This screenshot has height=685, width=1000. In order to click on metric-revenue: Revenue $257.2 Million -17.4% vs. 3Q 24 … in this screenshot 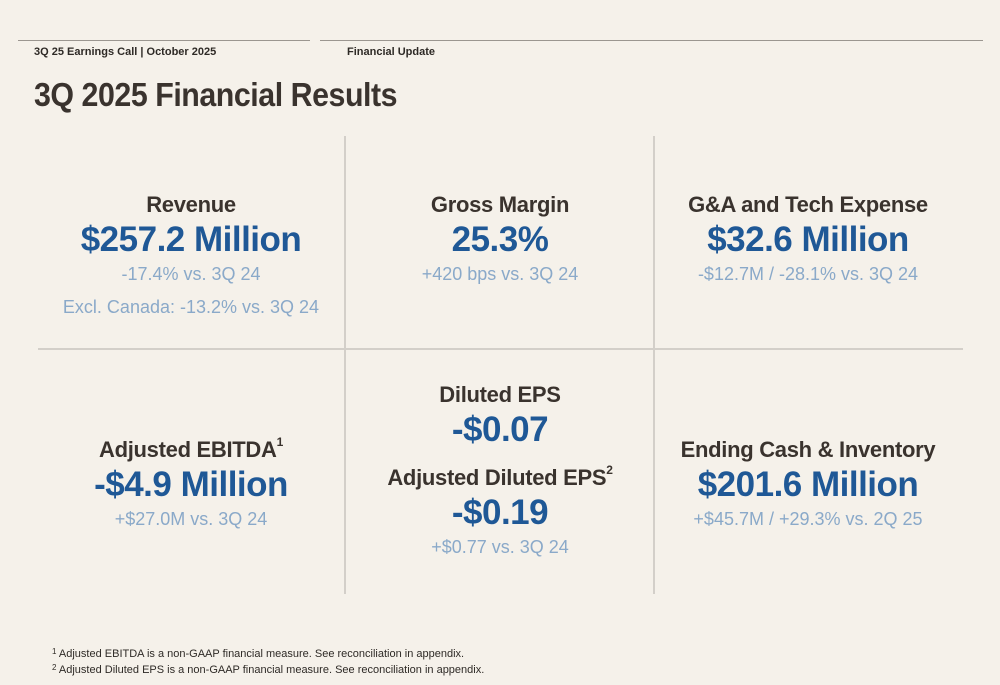, I will do `click(191, 255)`.